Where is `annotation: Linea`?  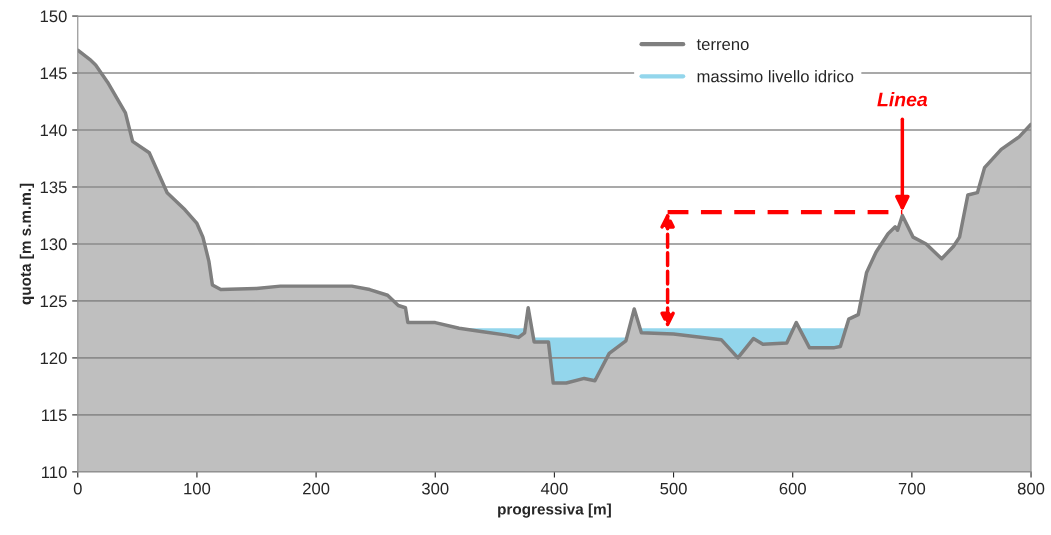 annotation: Linea is located at coordinates (902, 99).